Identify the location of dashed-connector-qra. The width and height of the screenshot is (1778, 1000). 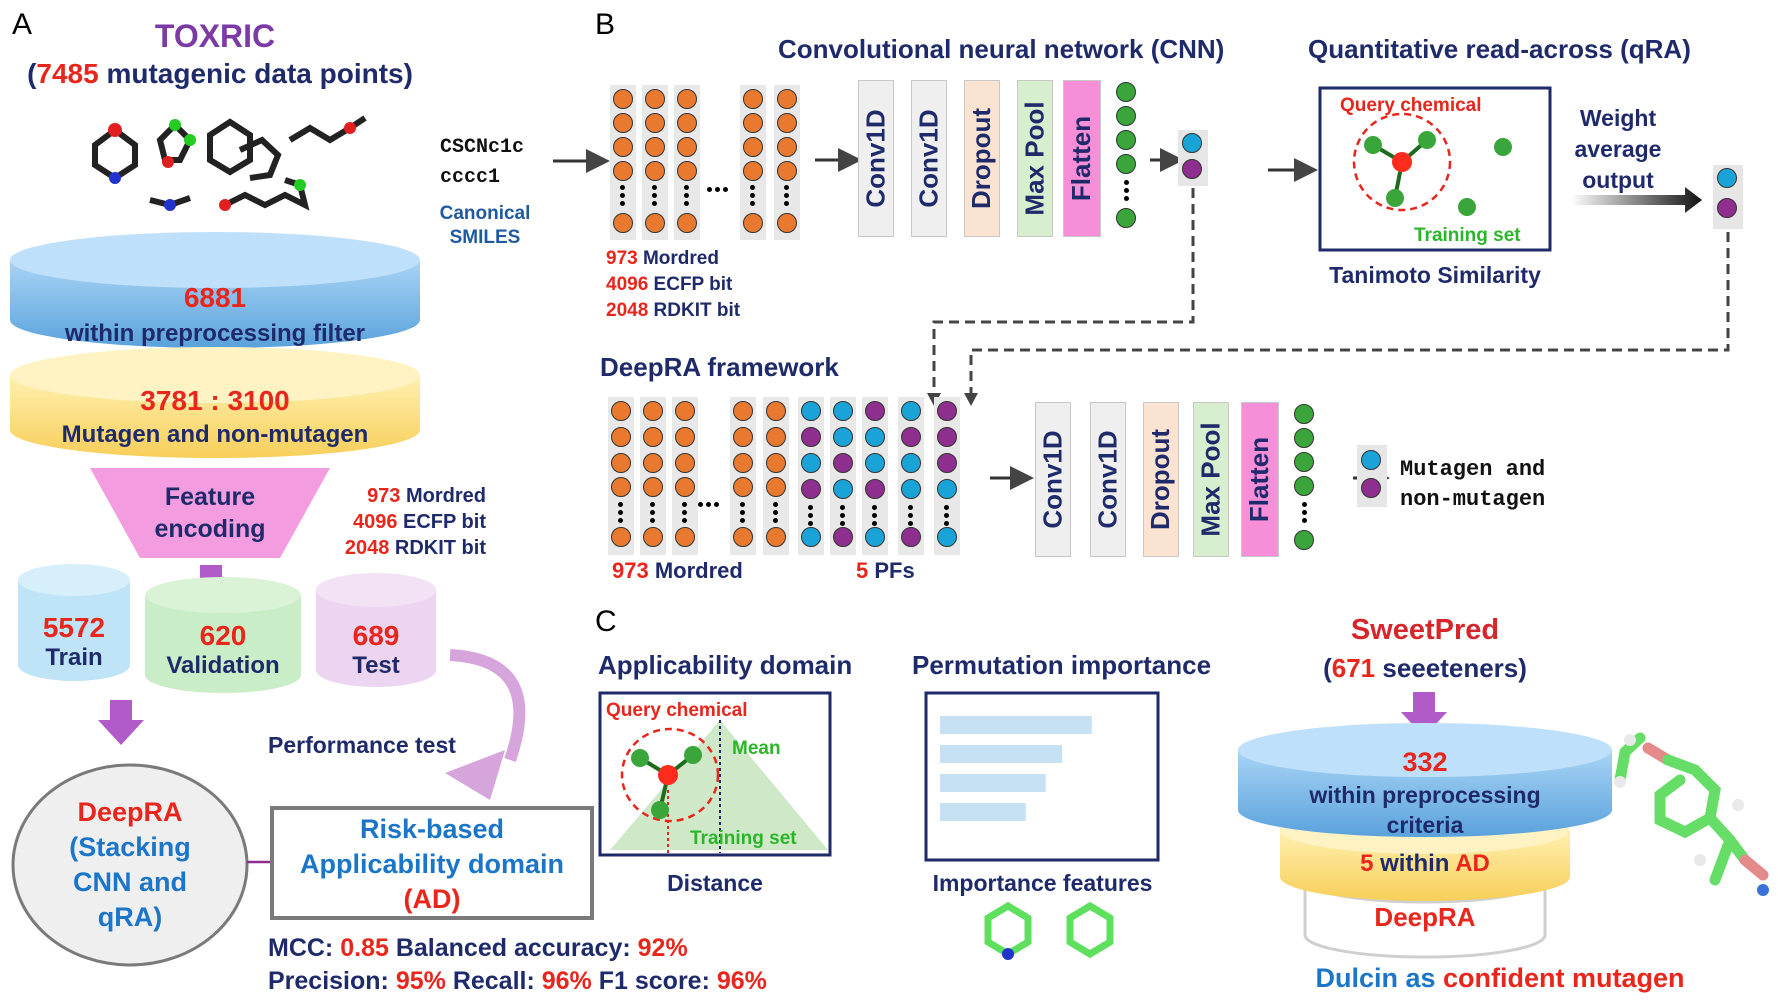
(1349, 313).